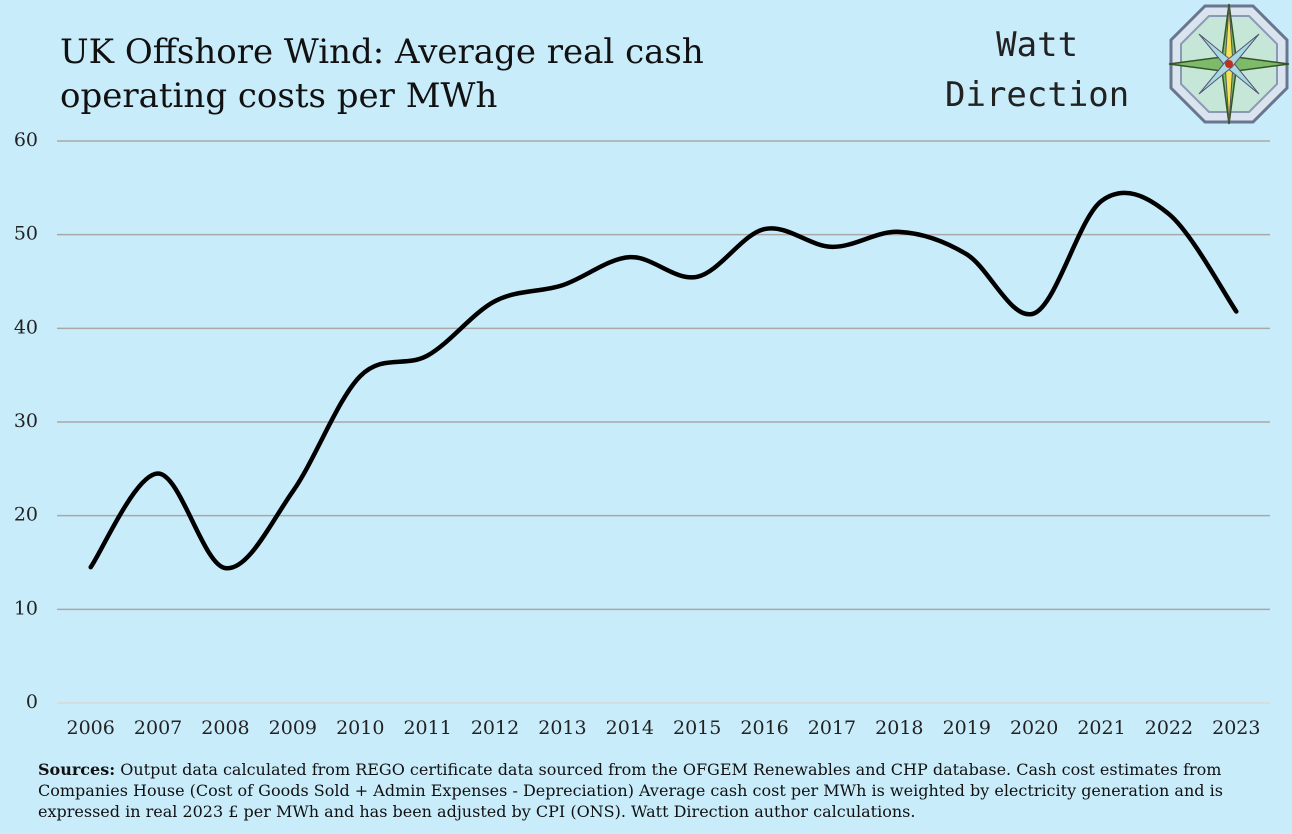 This screenshot has height=834, width=1292. What do you see at coordinates (427, 728) in the screenshot?
I see `x-tick-label: 2011` at bounding box center [427, 728].